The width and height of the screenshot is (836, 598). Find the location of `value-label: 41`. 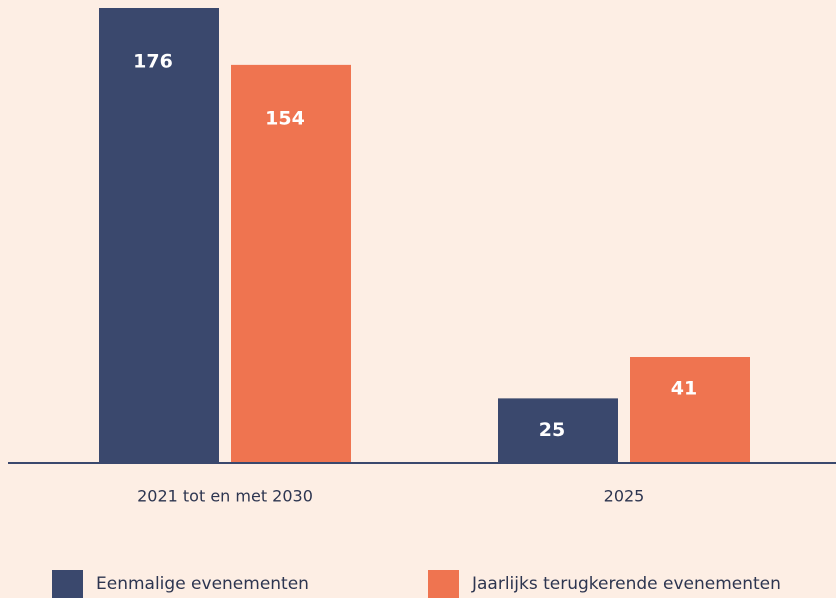

value-label: 41 is located at coordinates (684, 389).